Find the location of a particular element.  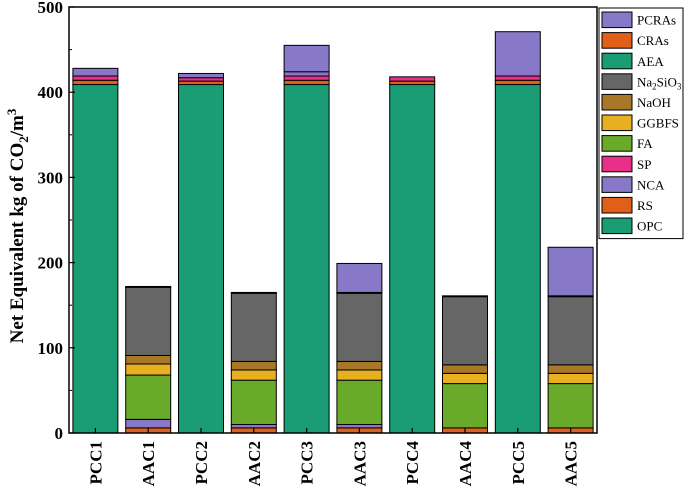

y-tick-label: 300 is located at coordinates (51, 177).